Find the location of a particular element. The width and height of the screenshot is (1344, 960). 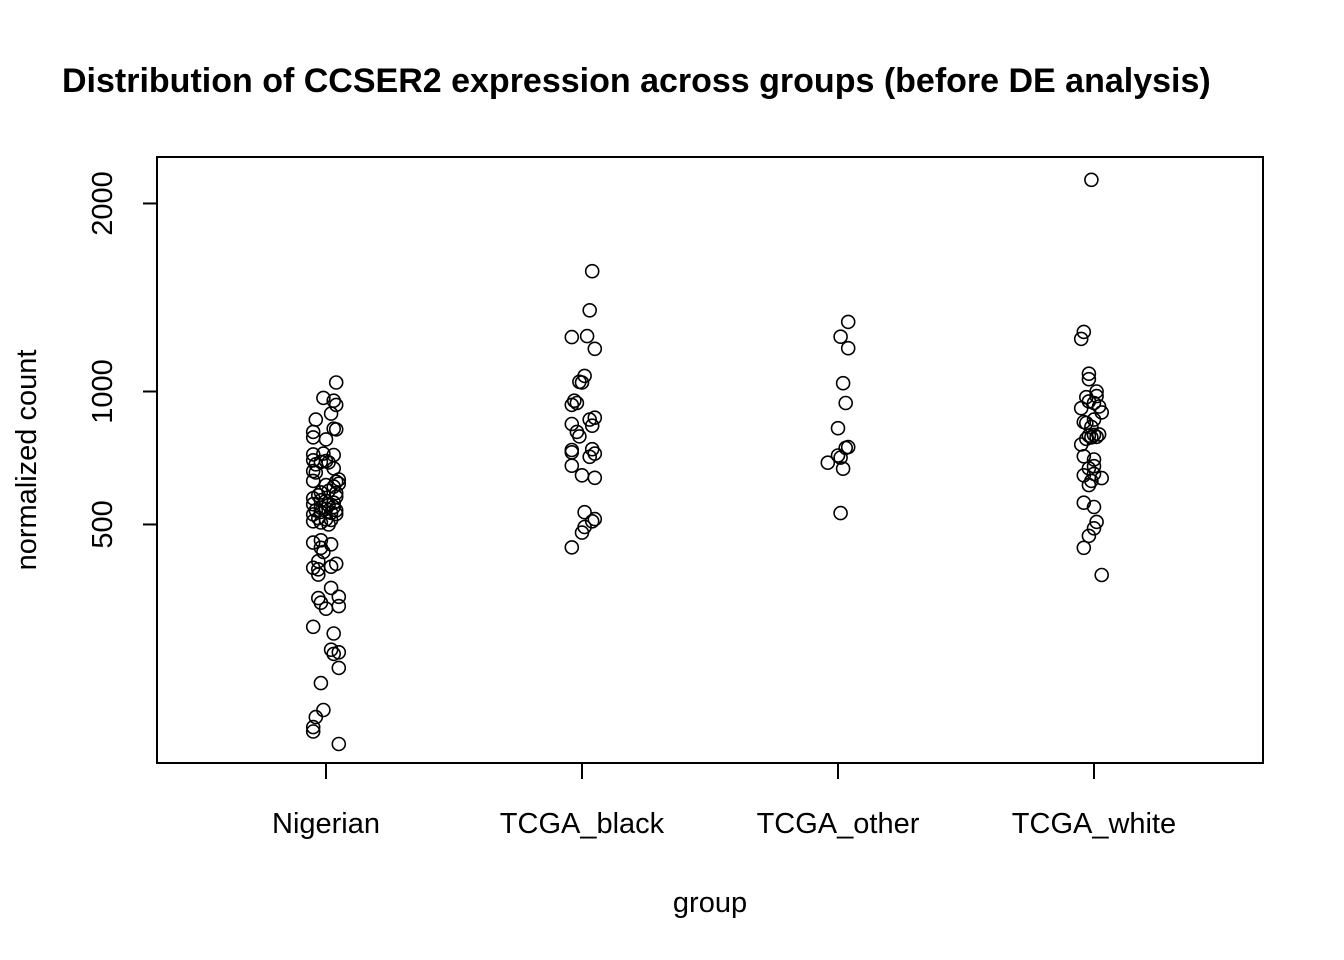

x-tick-label: TCGA_other is located at coordinates (838, 824).